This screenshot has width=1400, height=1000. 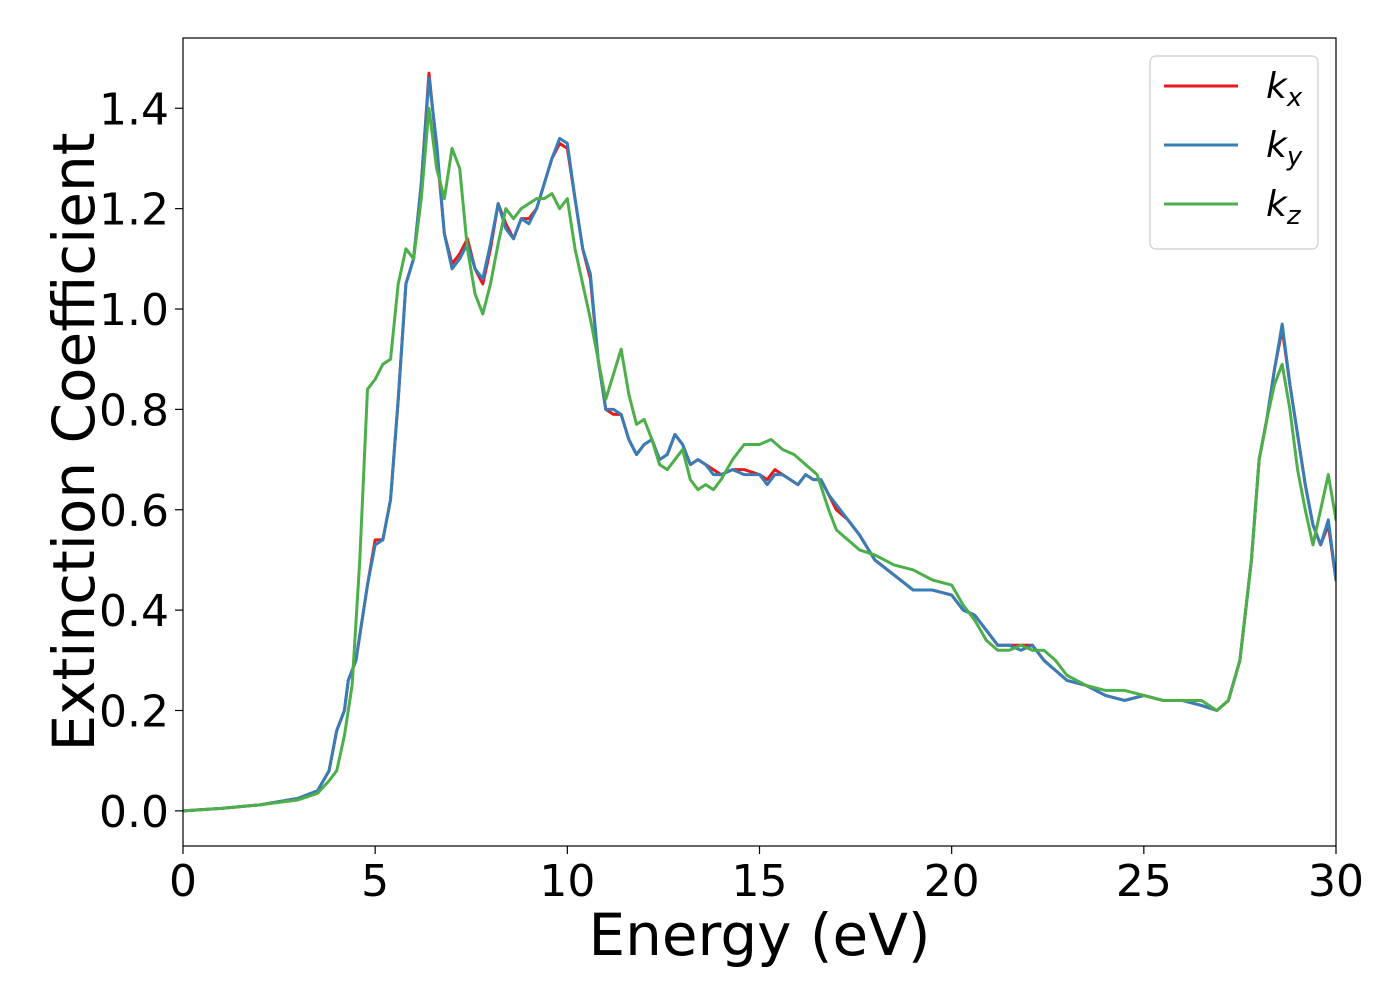 What do you see at coordinates (1336, 881) in the screenshot?
I see `x-tick-label: 30` at bounding box center [1336, 881].